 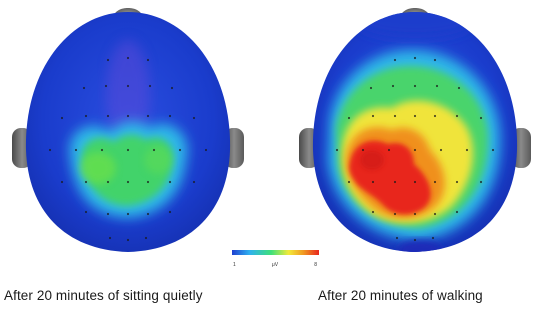 What do you see at coordinates (275, 252) in the screenshot?
I see `colorbar-gradient` at bounding box center [275, 252].